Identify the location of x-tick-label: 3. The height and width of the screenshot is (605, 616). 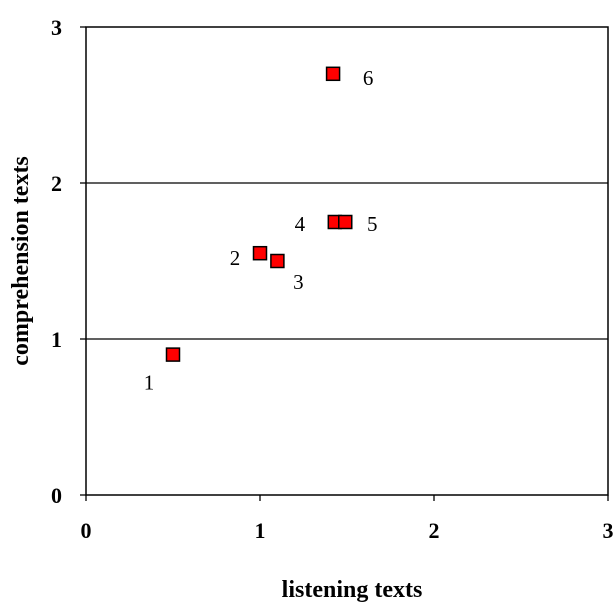
(608, 530).